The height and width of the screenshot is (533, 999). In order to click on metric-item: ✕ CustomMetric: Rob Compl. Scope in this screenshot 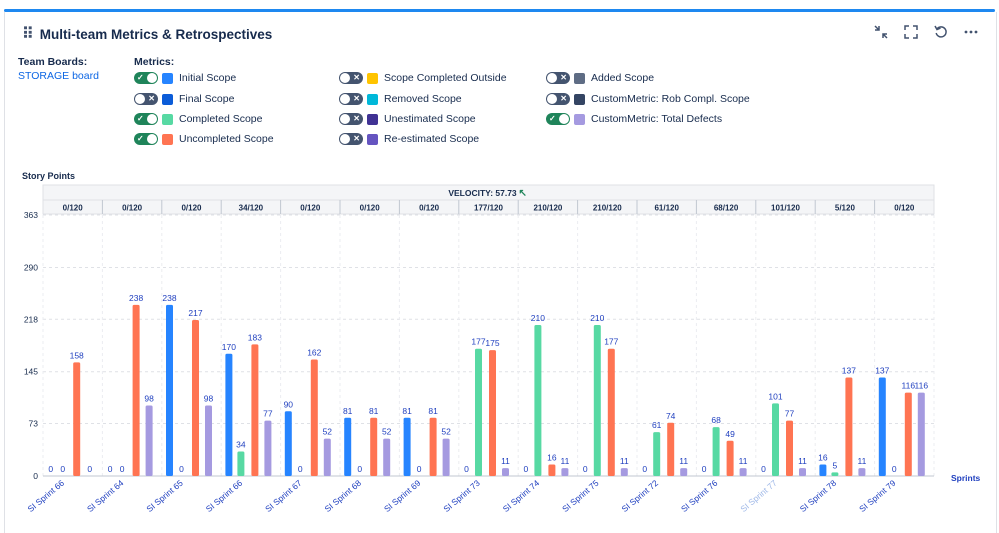, I will do `click(648, 99)`.